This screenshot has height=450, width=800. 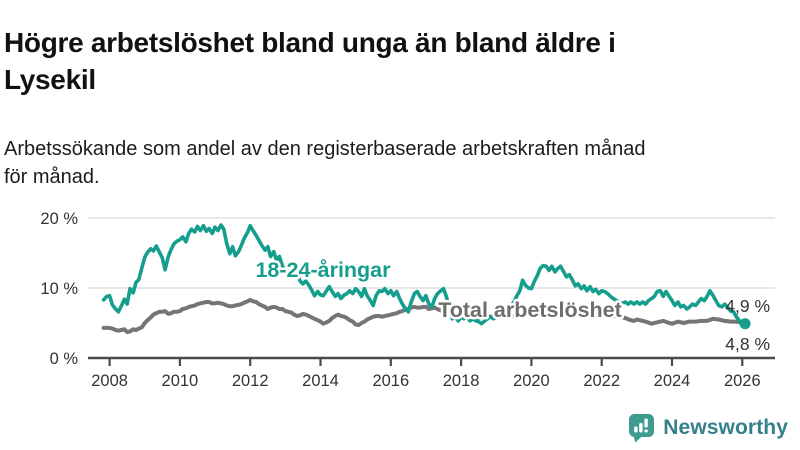 I want to click on x-tick-label-2010: 2010, so click(x=180, y=381).